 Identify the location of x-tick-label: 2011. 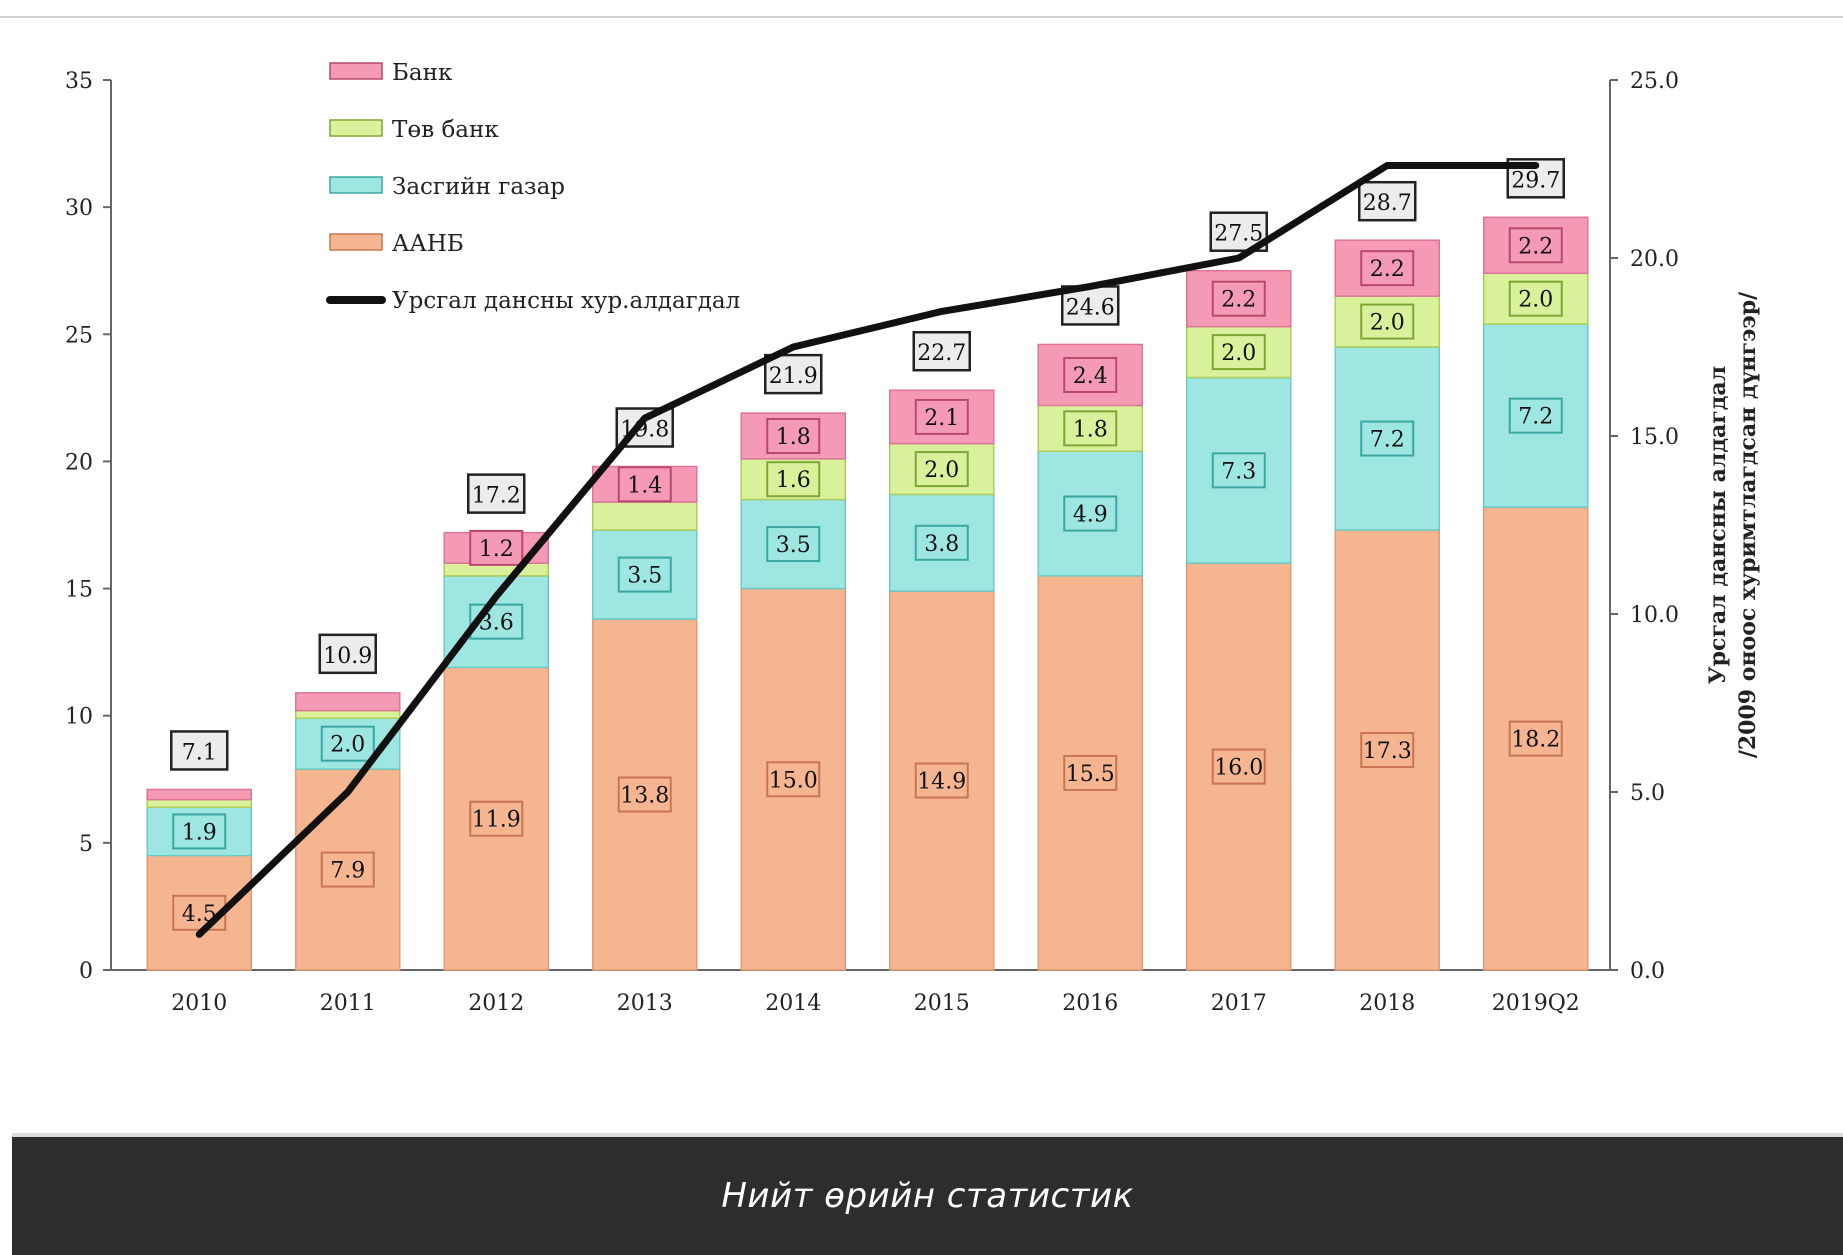
(348, 1003).